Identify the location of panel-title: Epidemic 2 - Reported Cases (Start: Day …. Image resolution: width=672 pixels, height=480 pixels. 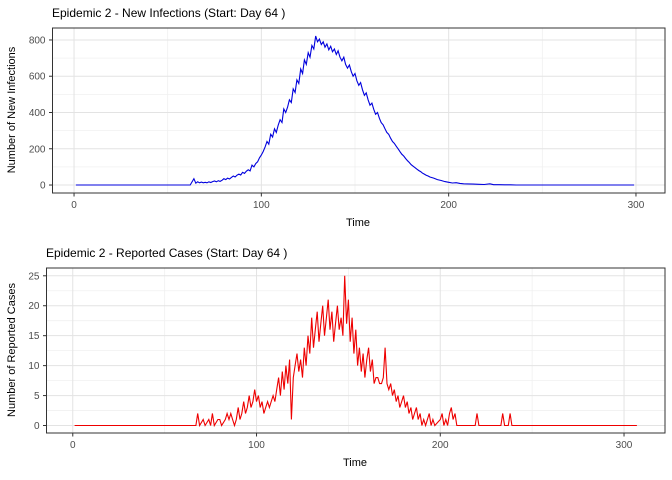
(166, 253).